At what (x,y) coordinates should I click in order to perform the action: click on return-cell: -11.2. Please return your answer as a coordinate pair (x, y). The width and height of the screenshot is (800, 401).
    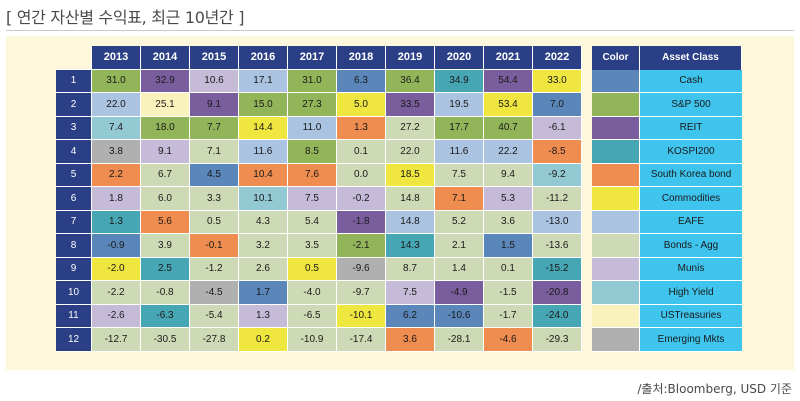
    Looking at the image, I should click on (557, 199).